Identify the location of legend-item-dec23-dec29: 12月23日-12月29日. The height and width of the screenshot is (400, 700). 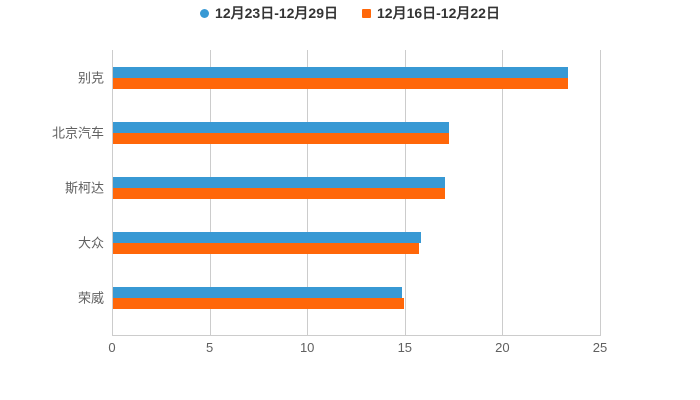
(269, 13).